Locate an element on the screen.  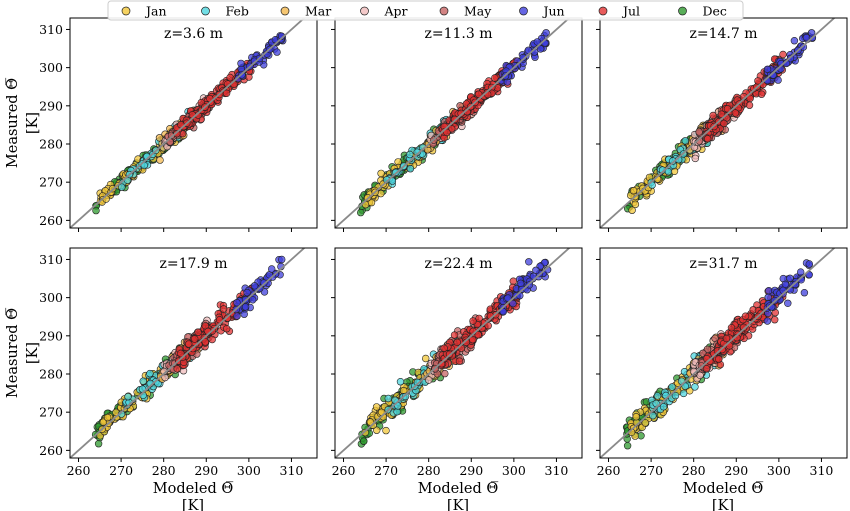
scatter-panel: z=11.3 m is located at coordinates (457, 124).